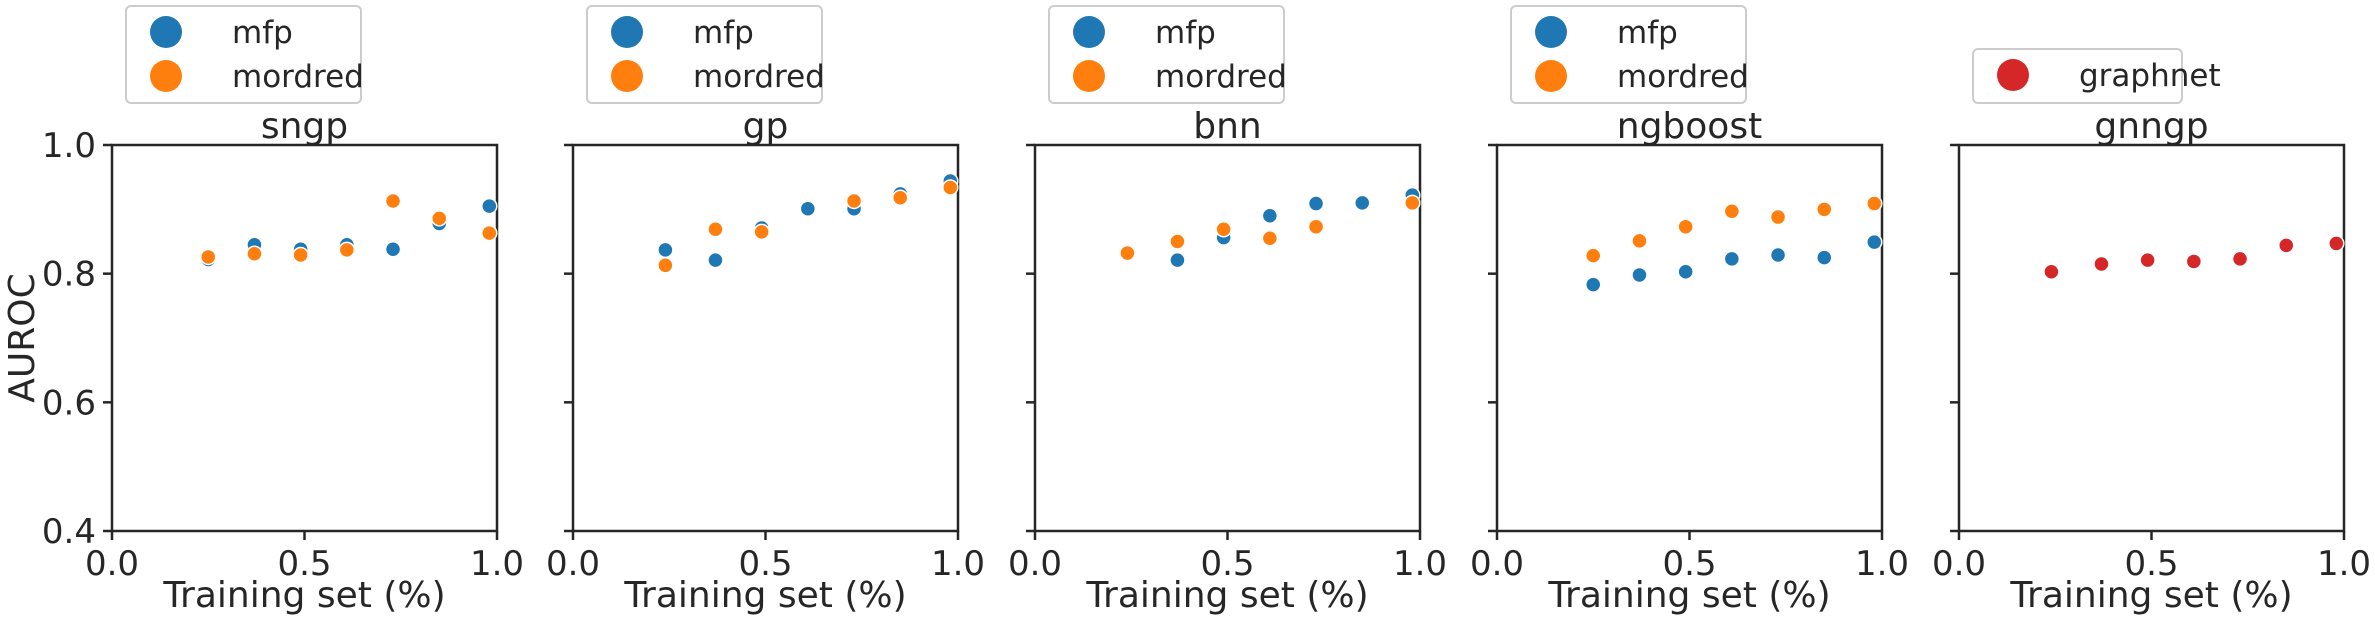  Describe the element at coordinates (2150, 76) in the screenshot. I see `legend-label: graphnet` at that location.